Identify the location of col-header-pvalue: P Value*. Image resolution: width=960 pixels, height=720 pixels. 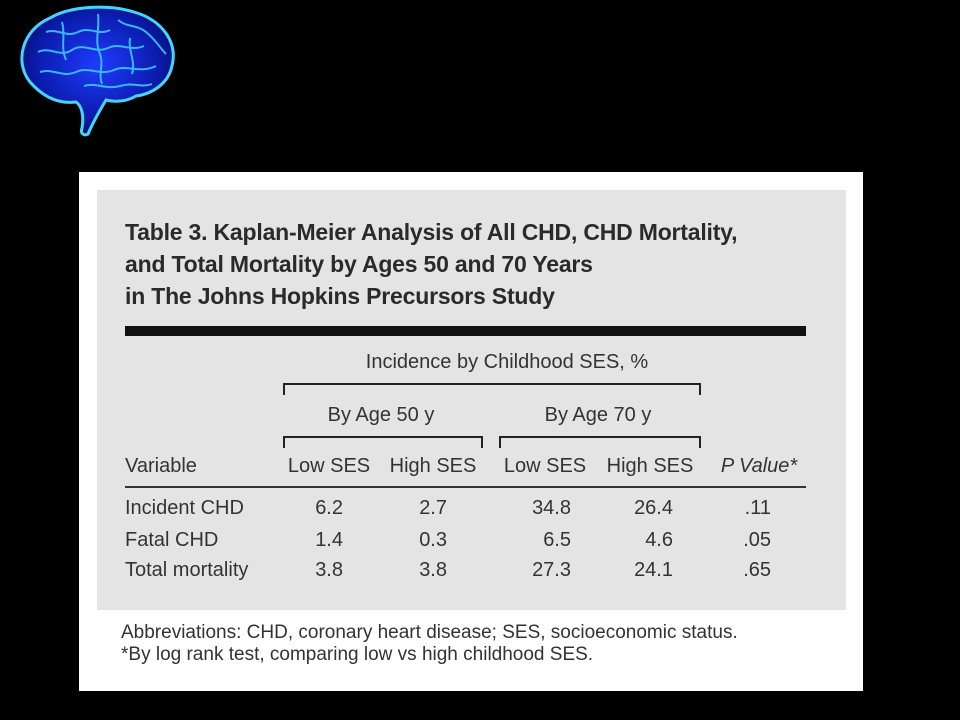
(759, 466).